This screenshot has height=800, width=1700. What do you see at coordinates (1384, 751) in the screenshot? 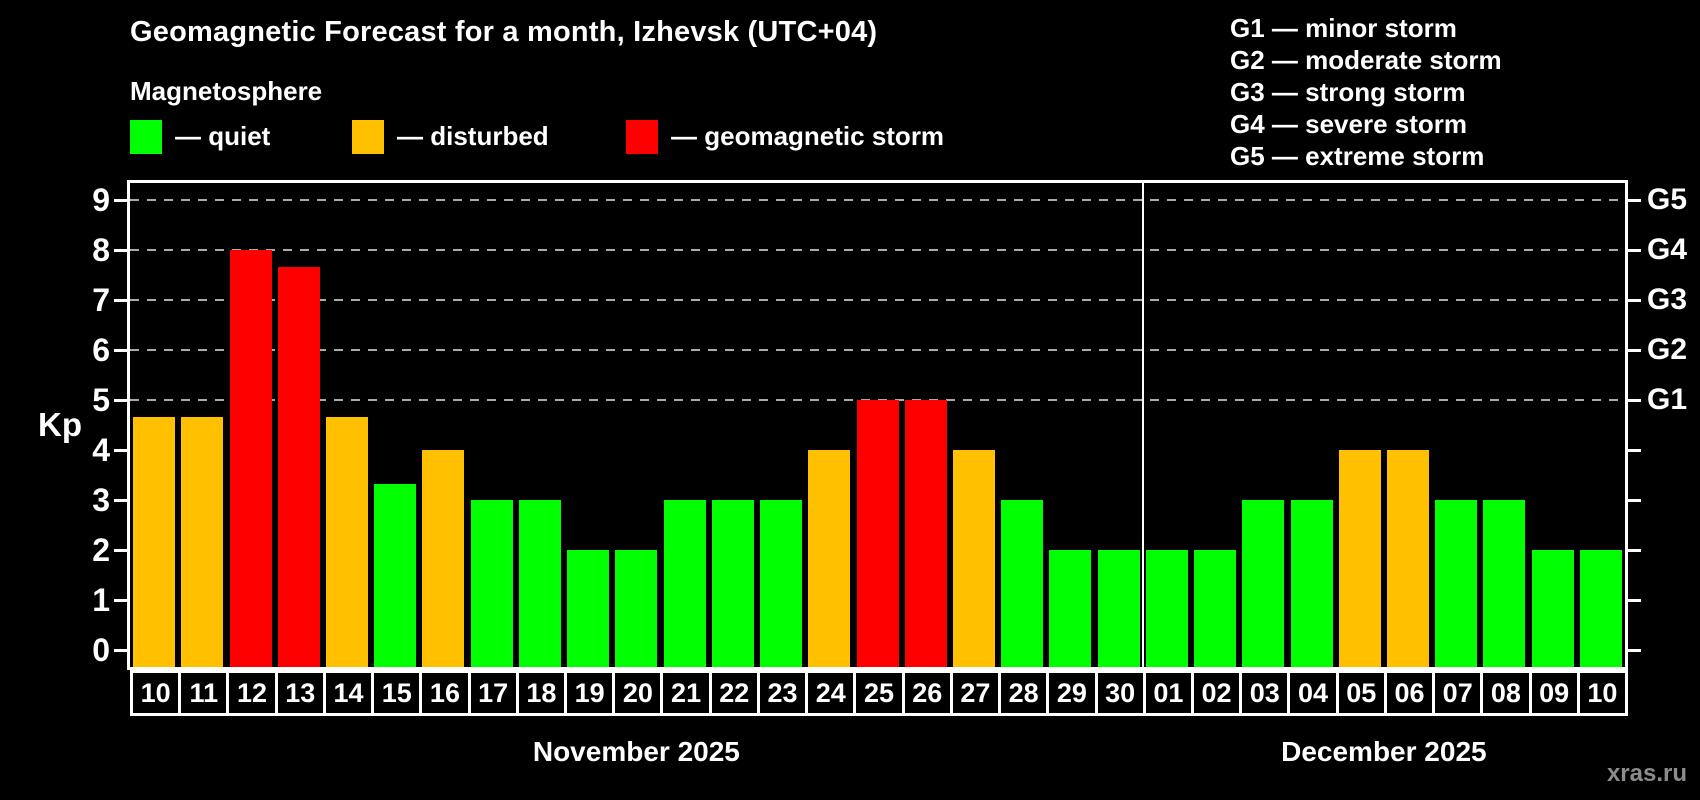
I see `month-label-1: December 2025` at bounding box center [1384, 751].